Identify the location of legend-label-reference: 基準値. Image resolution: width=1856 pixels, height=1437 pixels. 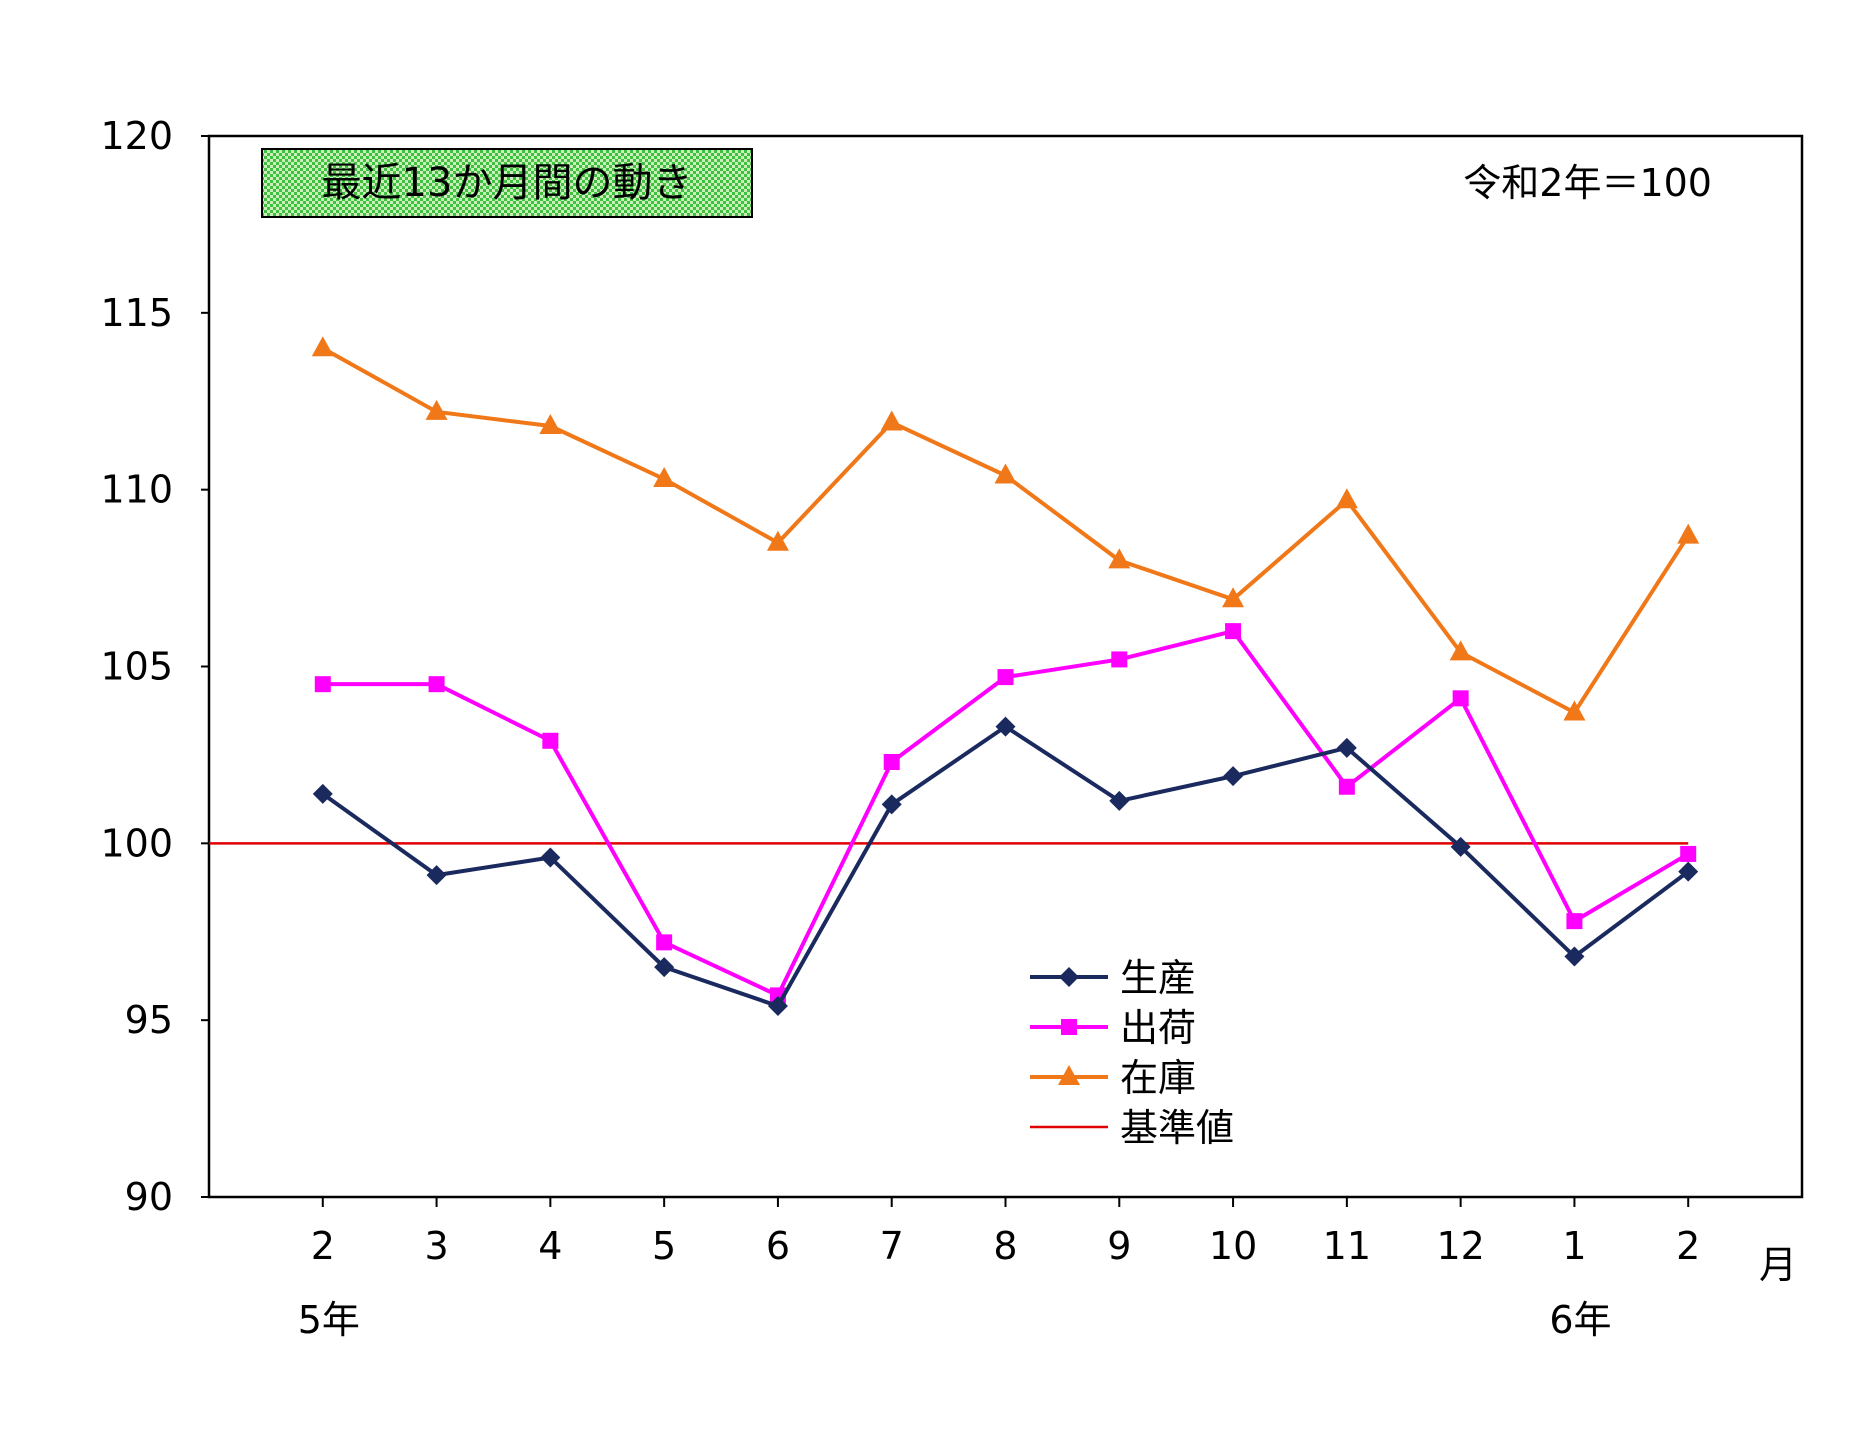
(1177, 1128).